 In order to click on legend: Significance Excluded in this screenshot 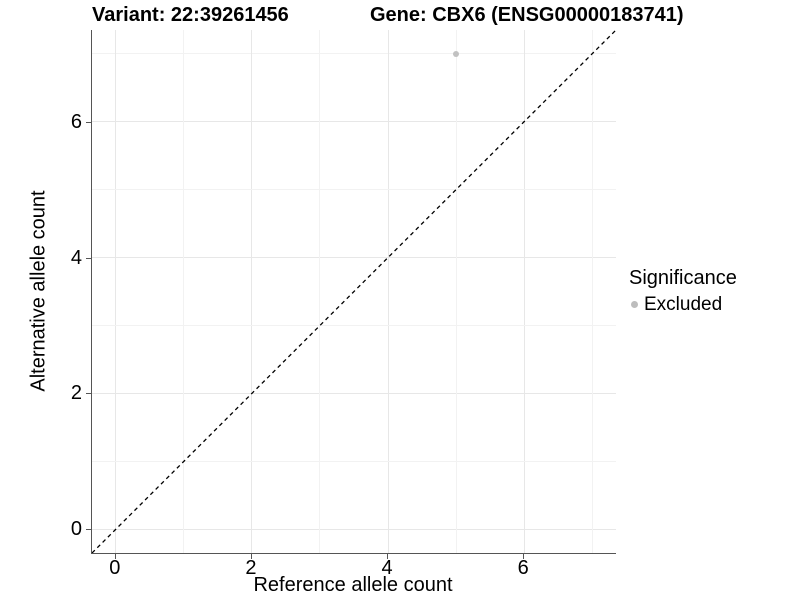, I will do `click(683, 291)`.